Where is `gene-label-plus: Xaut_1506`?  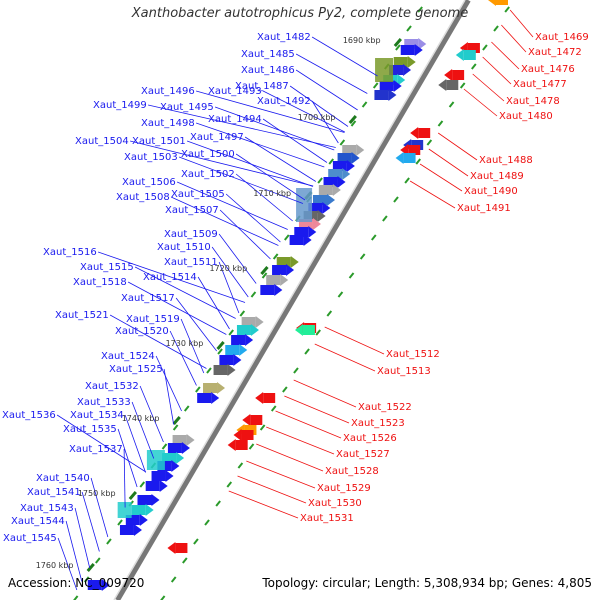 gene-label-plus: Xaut_1506 is located at coordinates (149, 182).